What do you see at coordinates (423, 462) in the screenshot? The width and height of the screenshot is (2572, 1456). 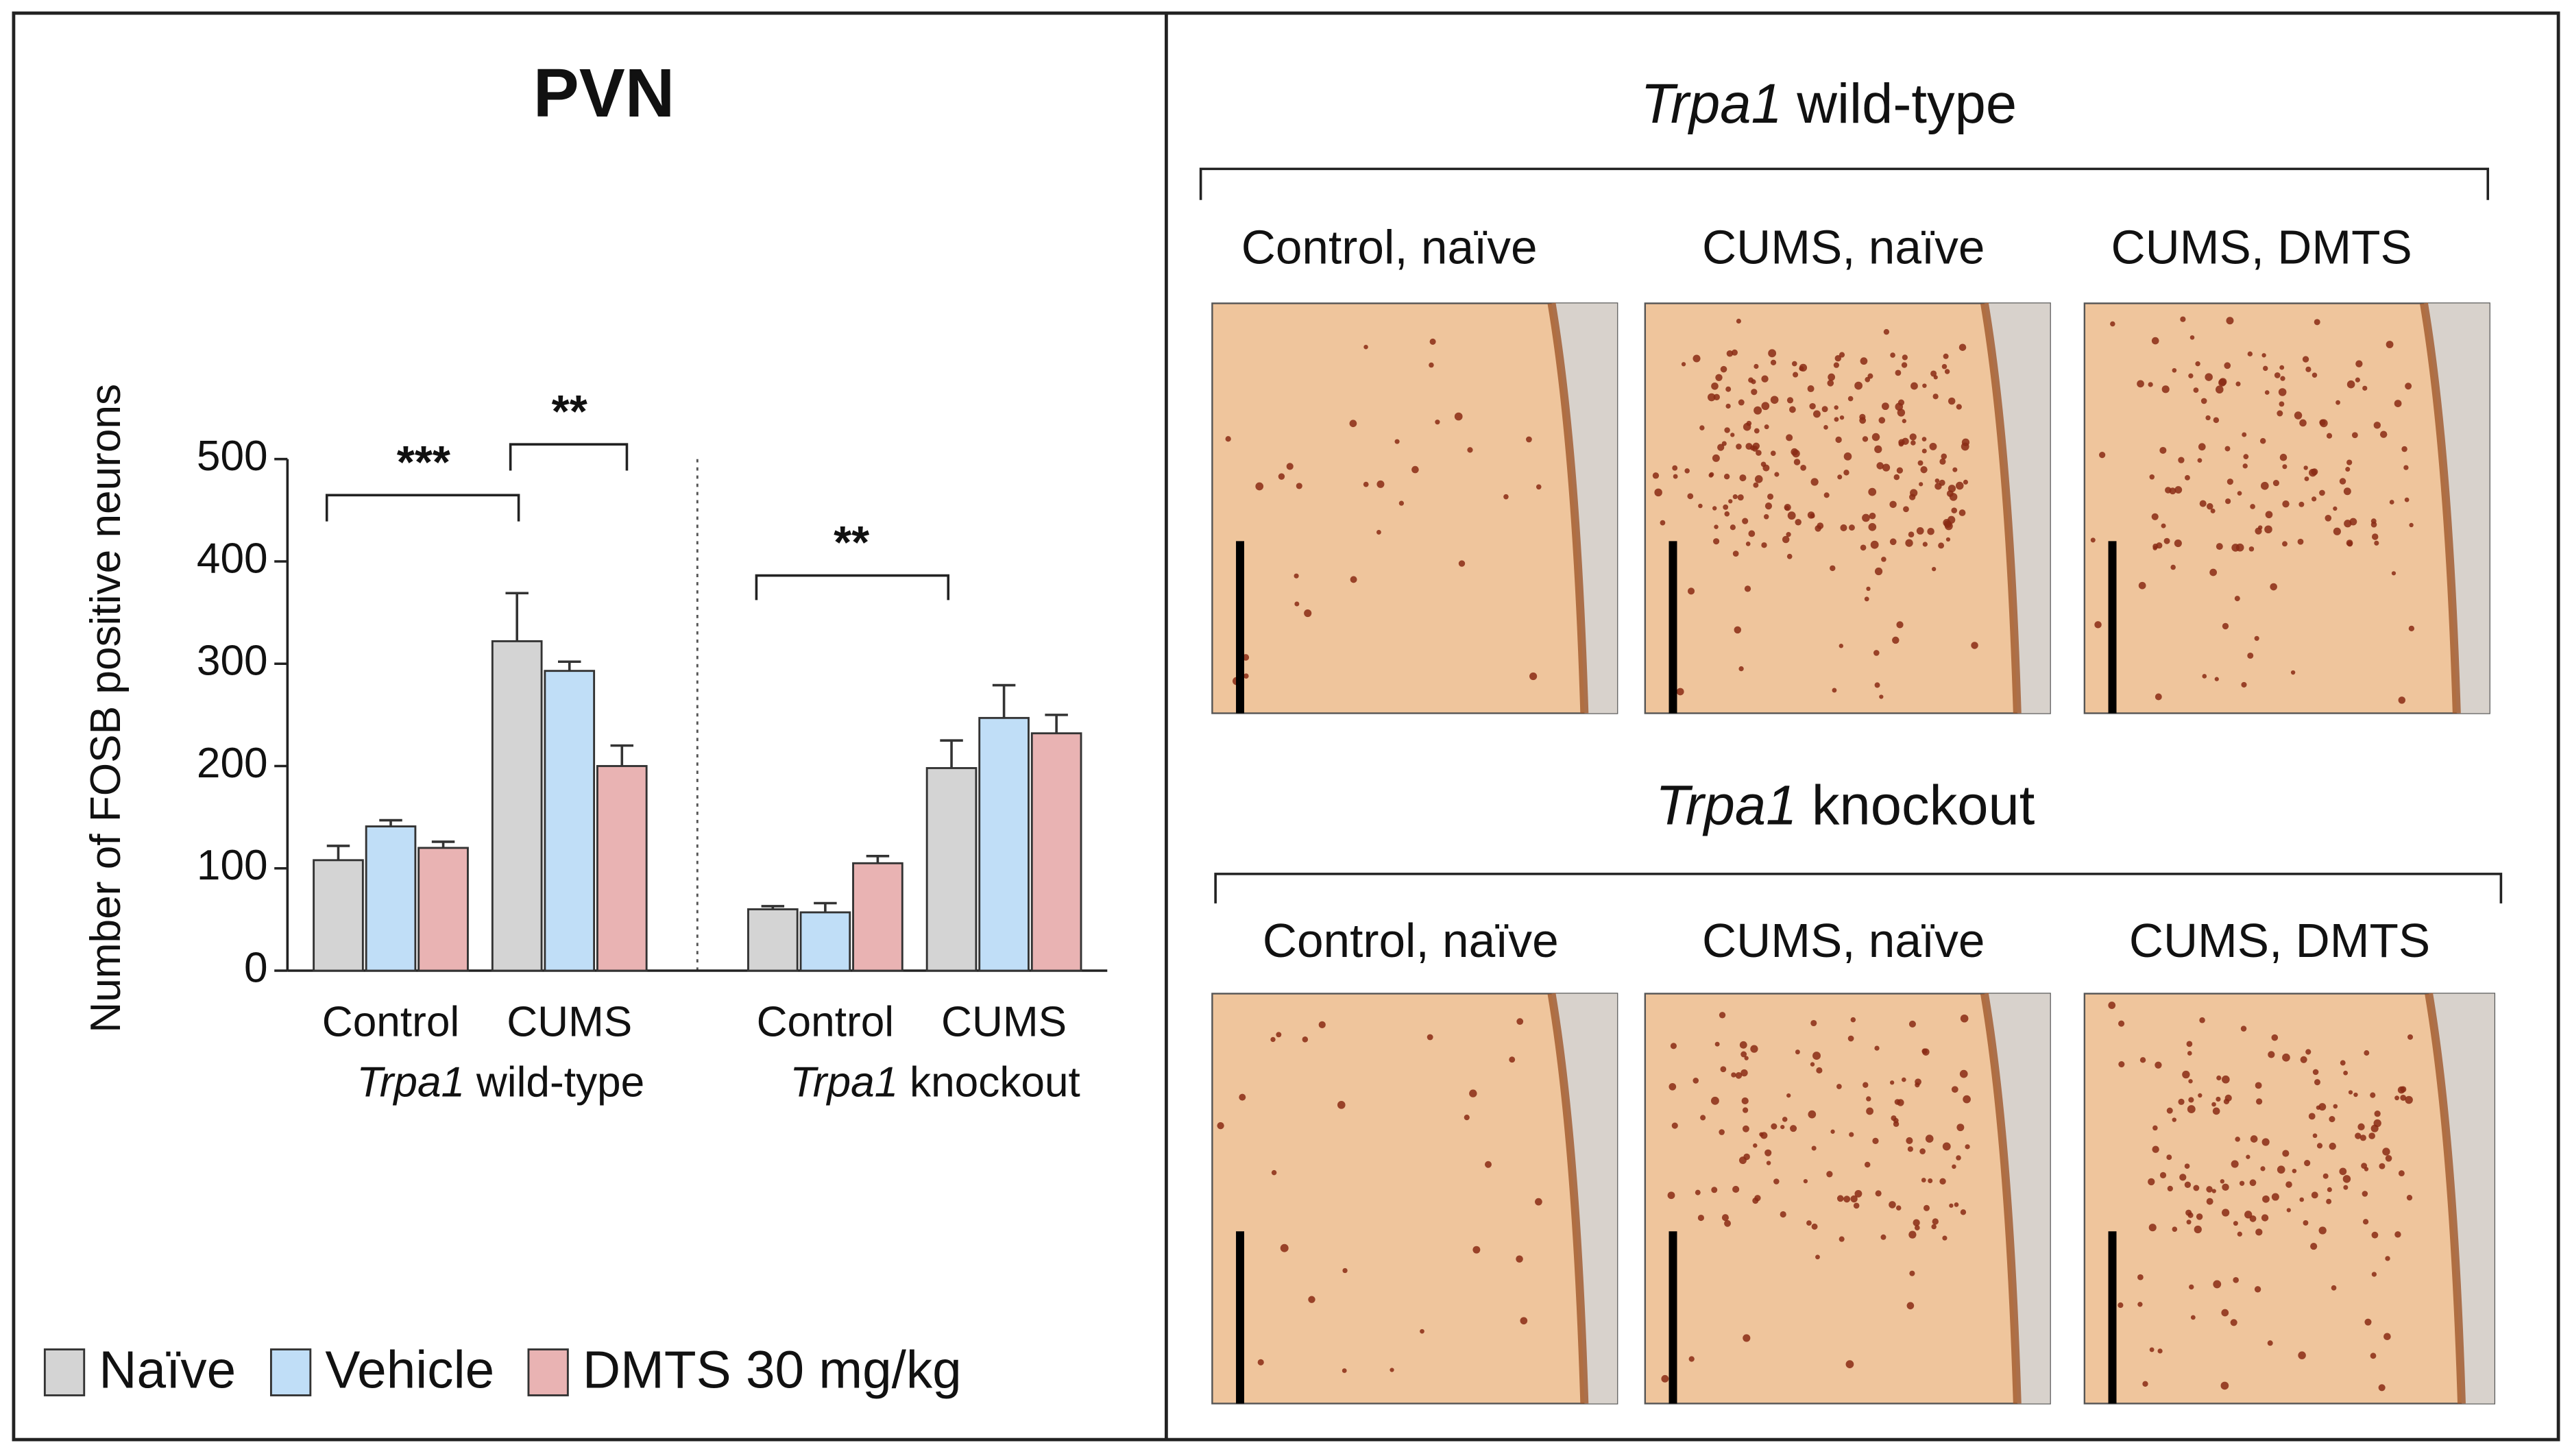 I see `significance: ***` at bounding box center [423, 462].